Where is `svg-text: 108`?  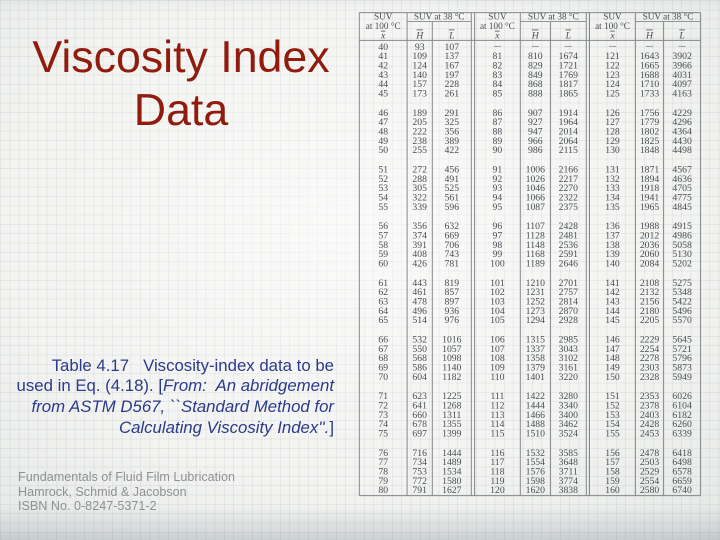
svg-text: 108 is located at coordinates (497, 358).